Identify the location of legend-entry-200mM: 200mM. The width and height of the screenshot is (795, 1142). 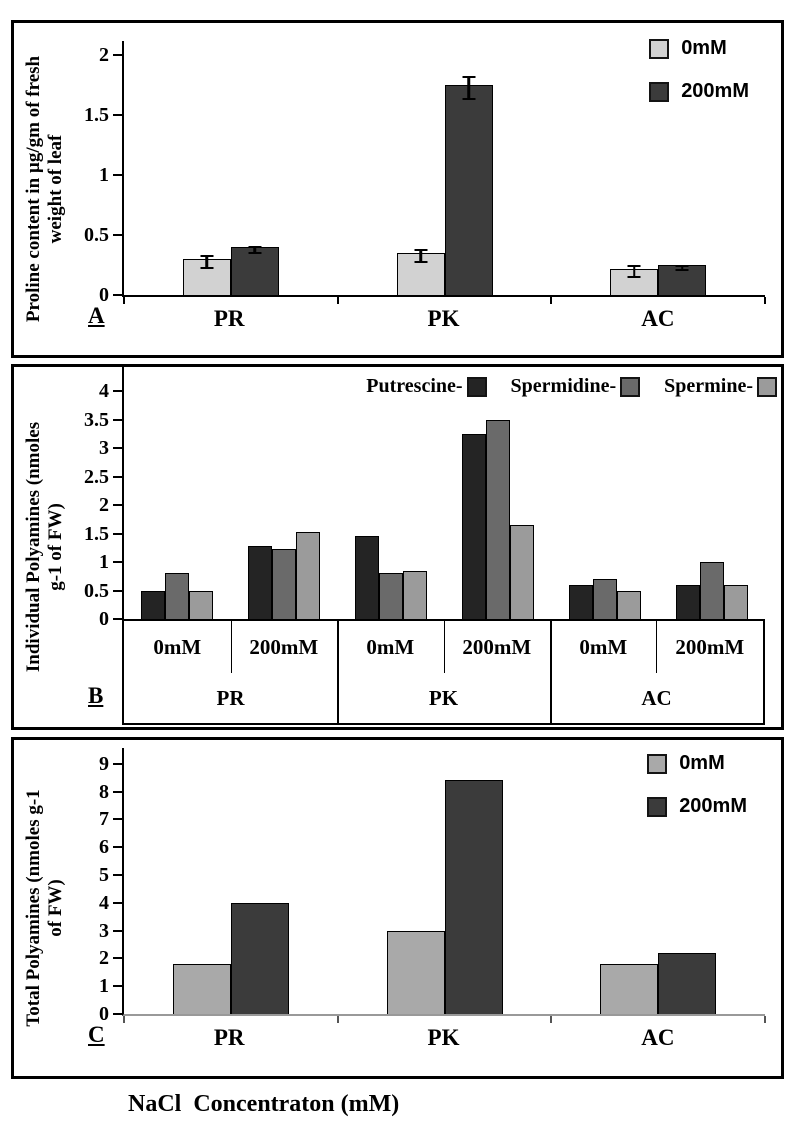
(697, 806).